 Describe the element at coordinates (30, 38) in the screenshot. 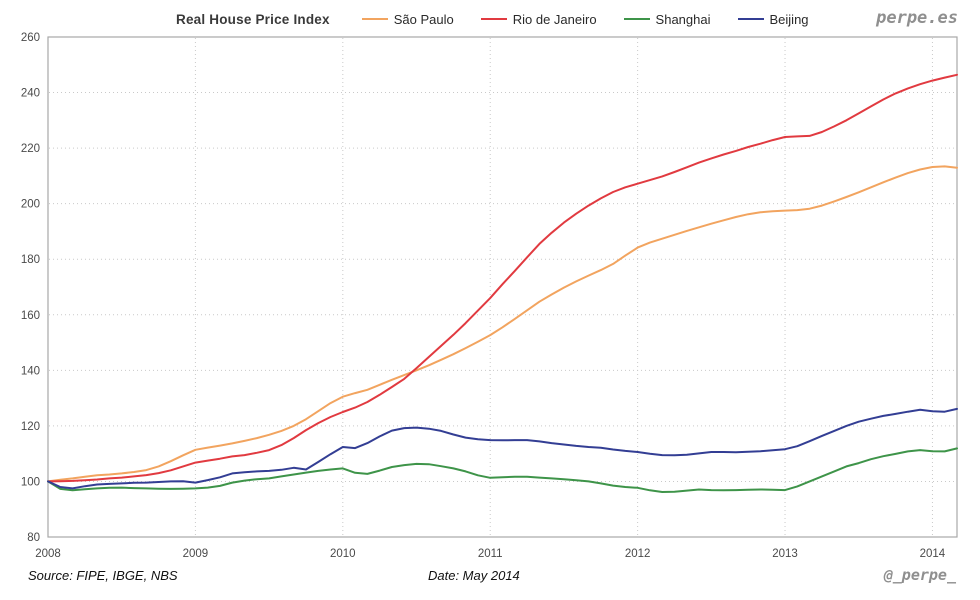

I see `y-tick-label: 260` at that location.